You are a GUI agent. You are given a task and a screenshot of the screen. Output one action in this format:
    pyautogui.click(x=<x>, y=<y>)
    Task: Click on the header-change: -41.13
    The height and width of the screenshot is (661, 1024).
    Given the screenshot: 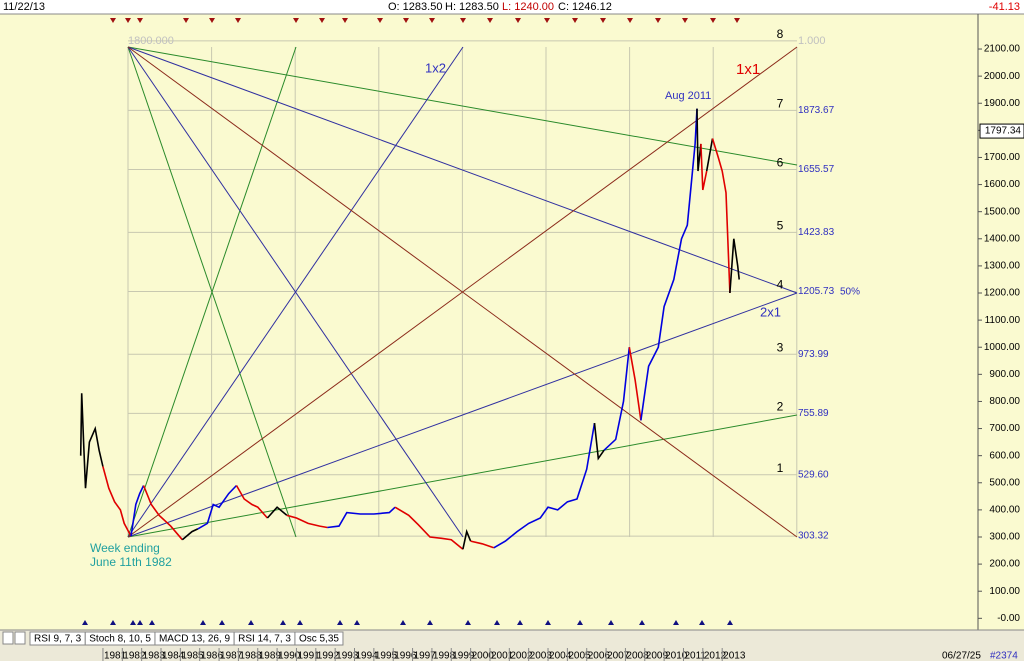 What is the action you would take?
    pyautogui.click(x=1004, y=7)
    